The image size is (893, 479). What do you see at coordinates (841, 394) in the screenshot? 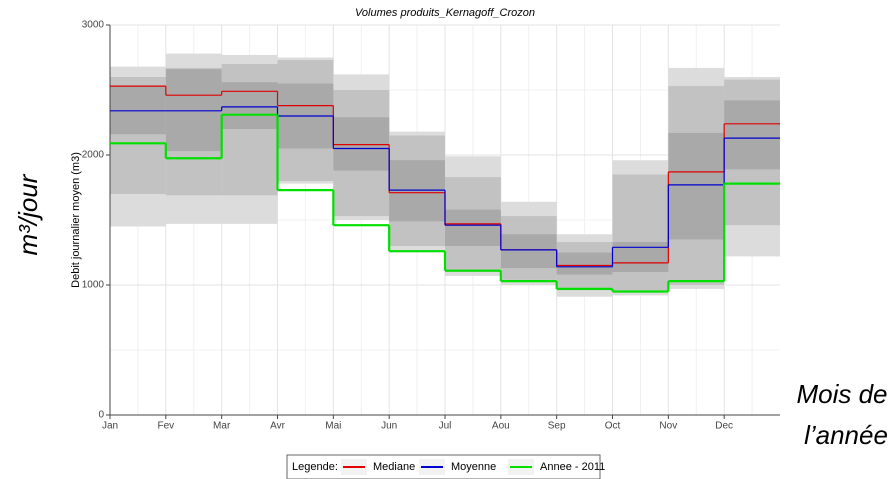
I see `annotation: Mois de` at bounding box center [841, 394].